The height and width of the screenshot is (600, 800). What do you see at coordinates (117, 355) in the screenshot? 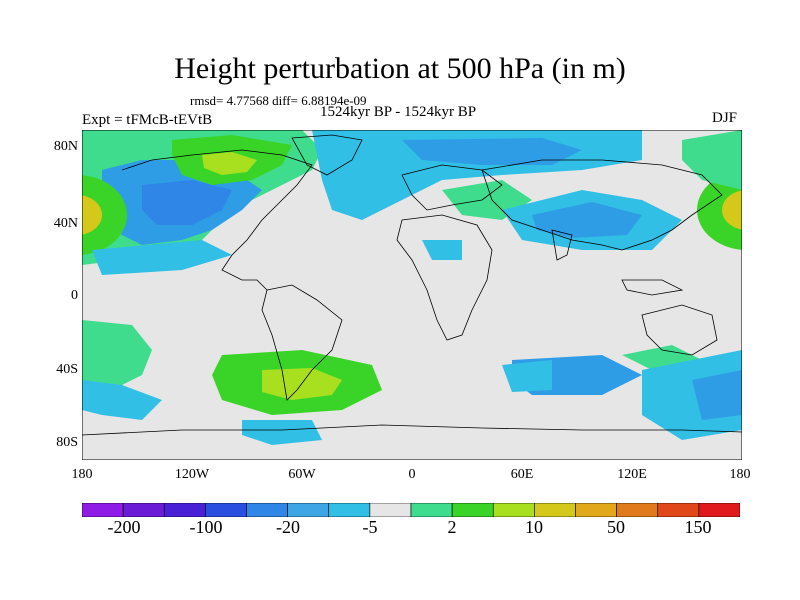
I see `contour-south-west-green` at bounding box center [117, 355].